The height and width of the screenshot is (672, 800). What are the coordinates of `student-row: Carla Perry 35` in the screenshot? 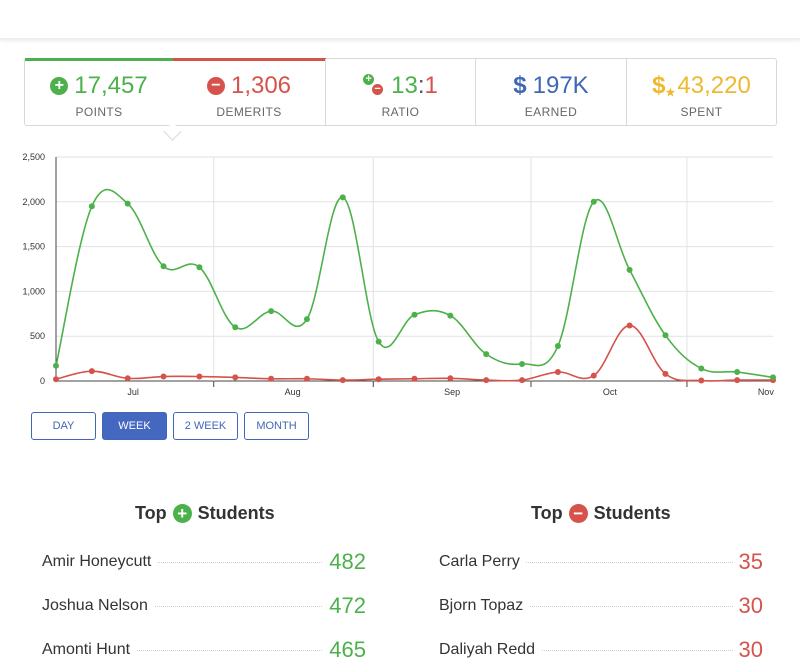 It's located at (601, 562).